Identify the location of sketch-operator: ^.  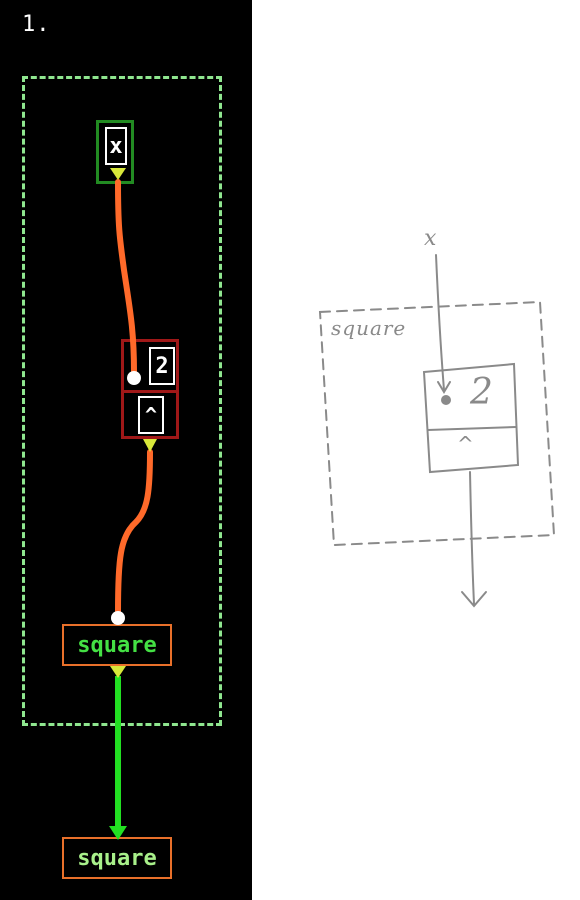
(465, 444).